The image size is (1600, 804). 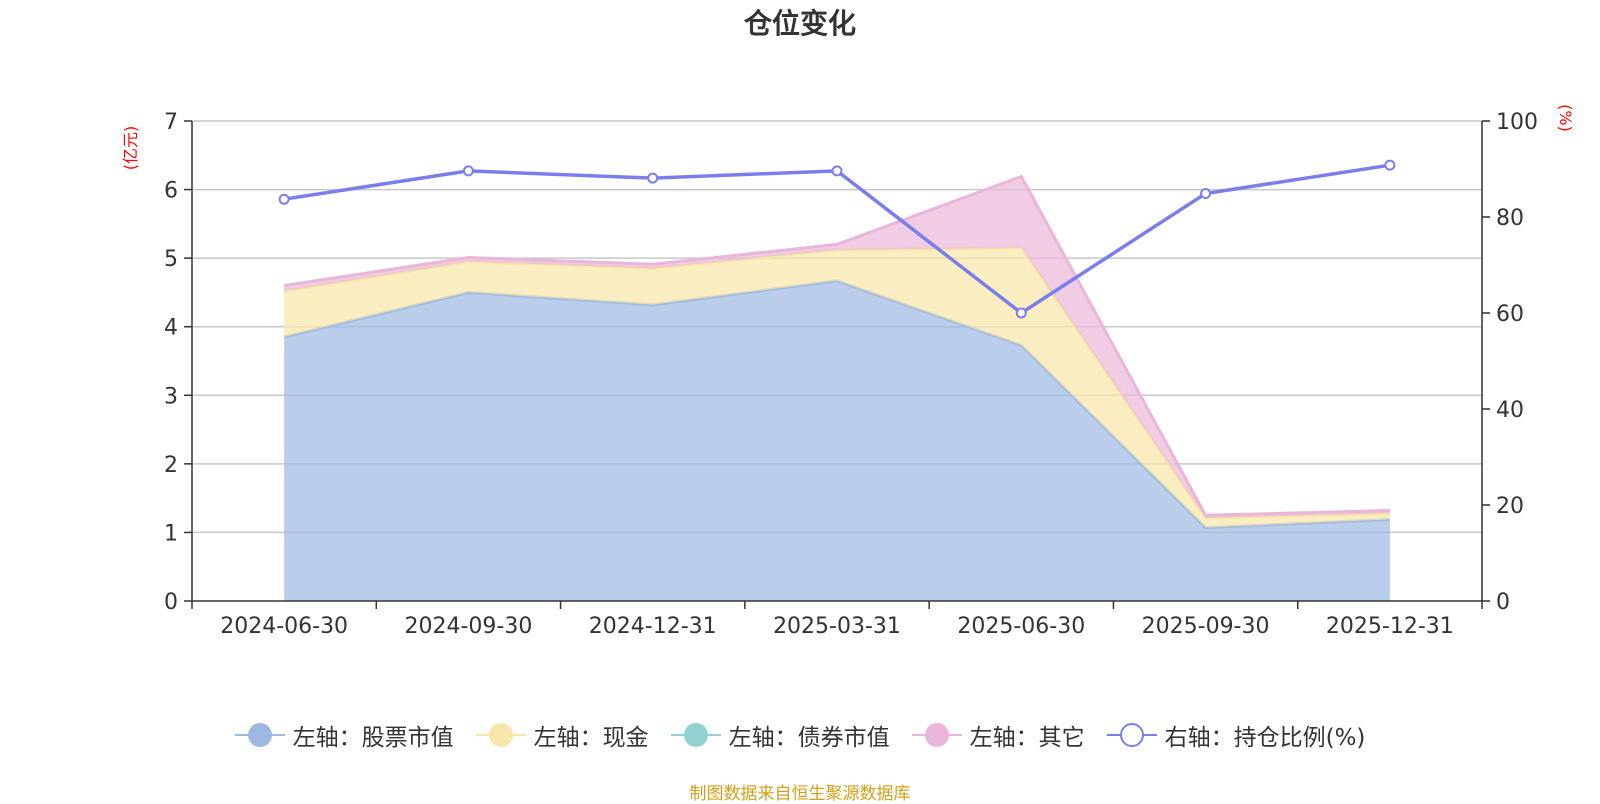 What do you see at coordinates (171, 191) in the screenshot?
I see `left-tick-label: 6` at bounding box center [171, 191].